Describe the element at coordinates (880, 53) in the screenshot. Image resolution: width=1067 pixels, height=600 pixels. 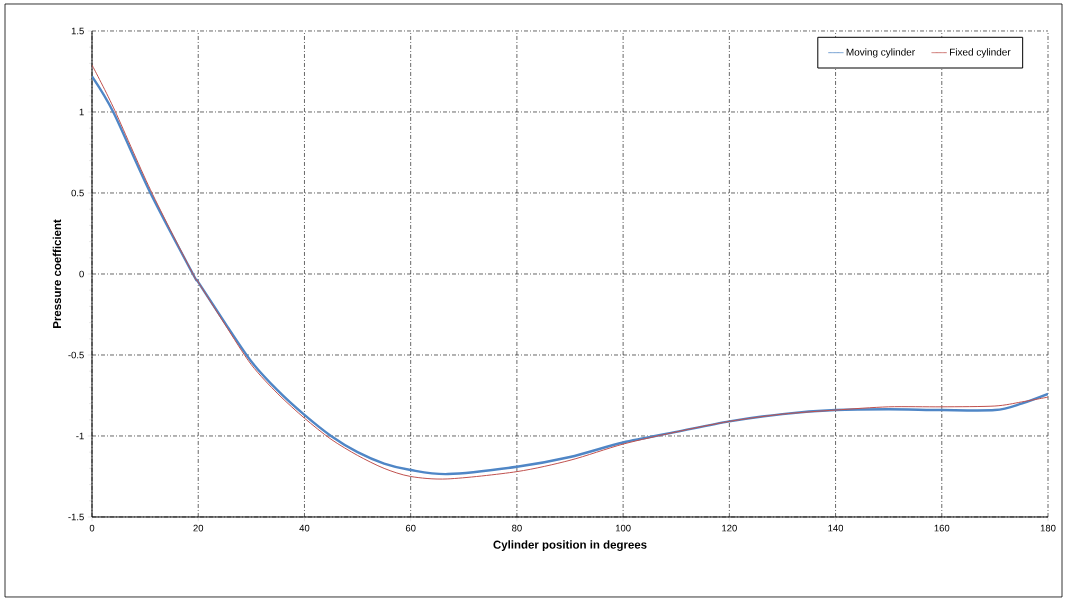
I see `legend-label: Moving cylinder` at that location.